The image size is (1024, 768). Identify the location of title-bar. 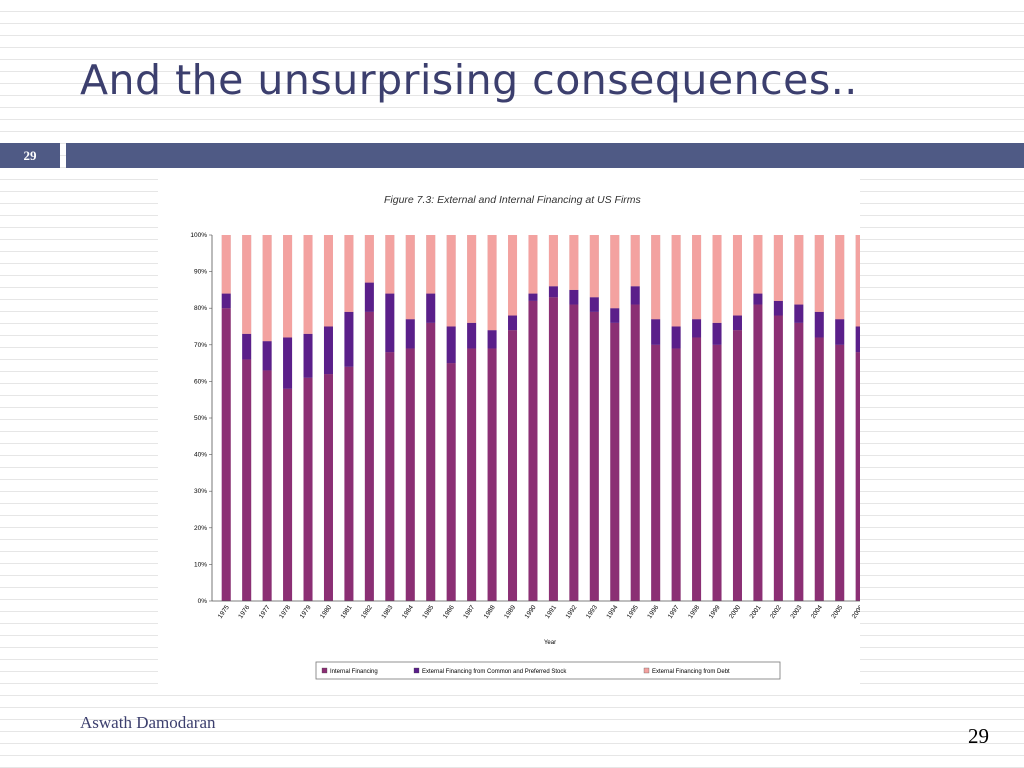
(545, 155).